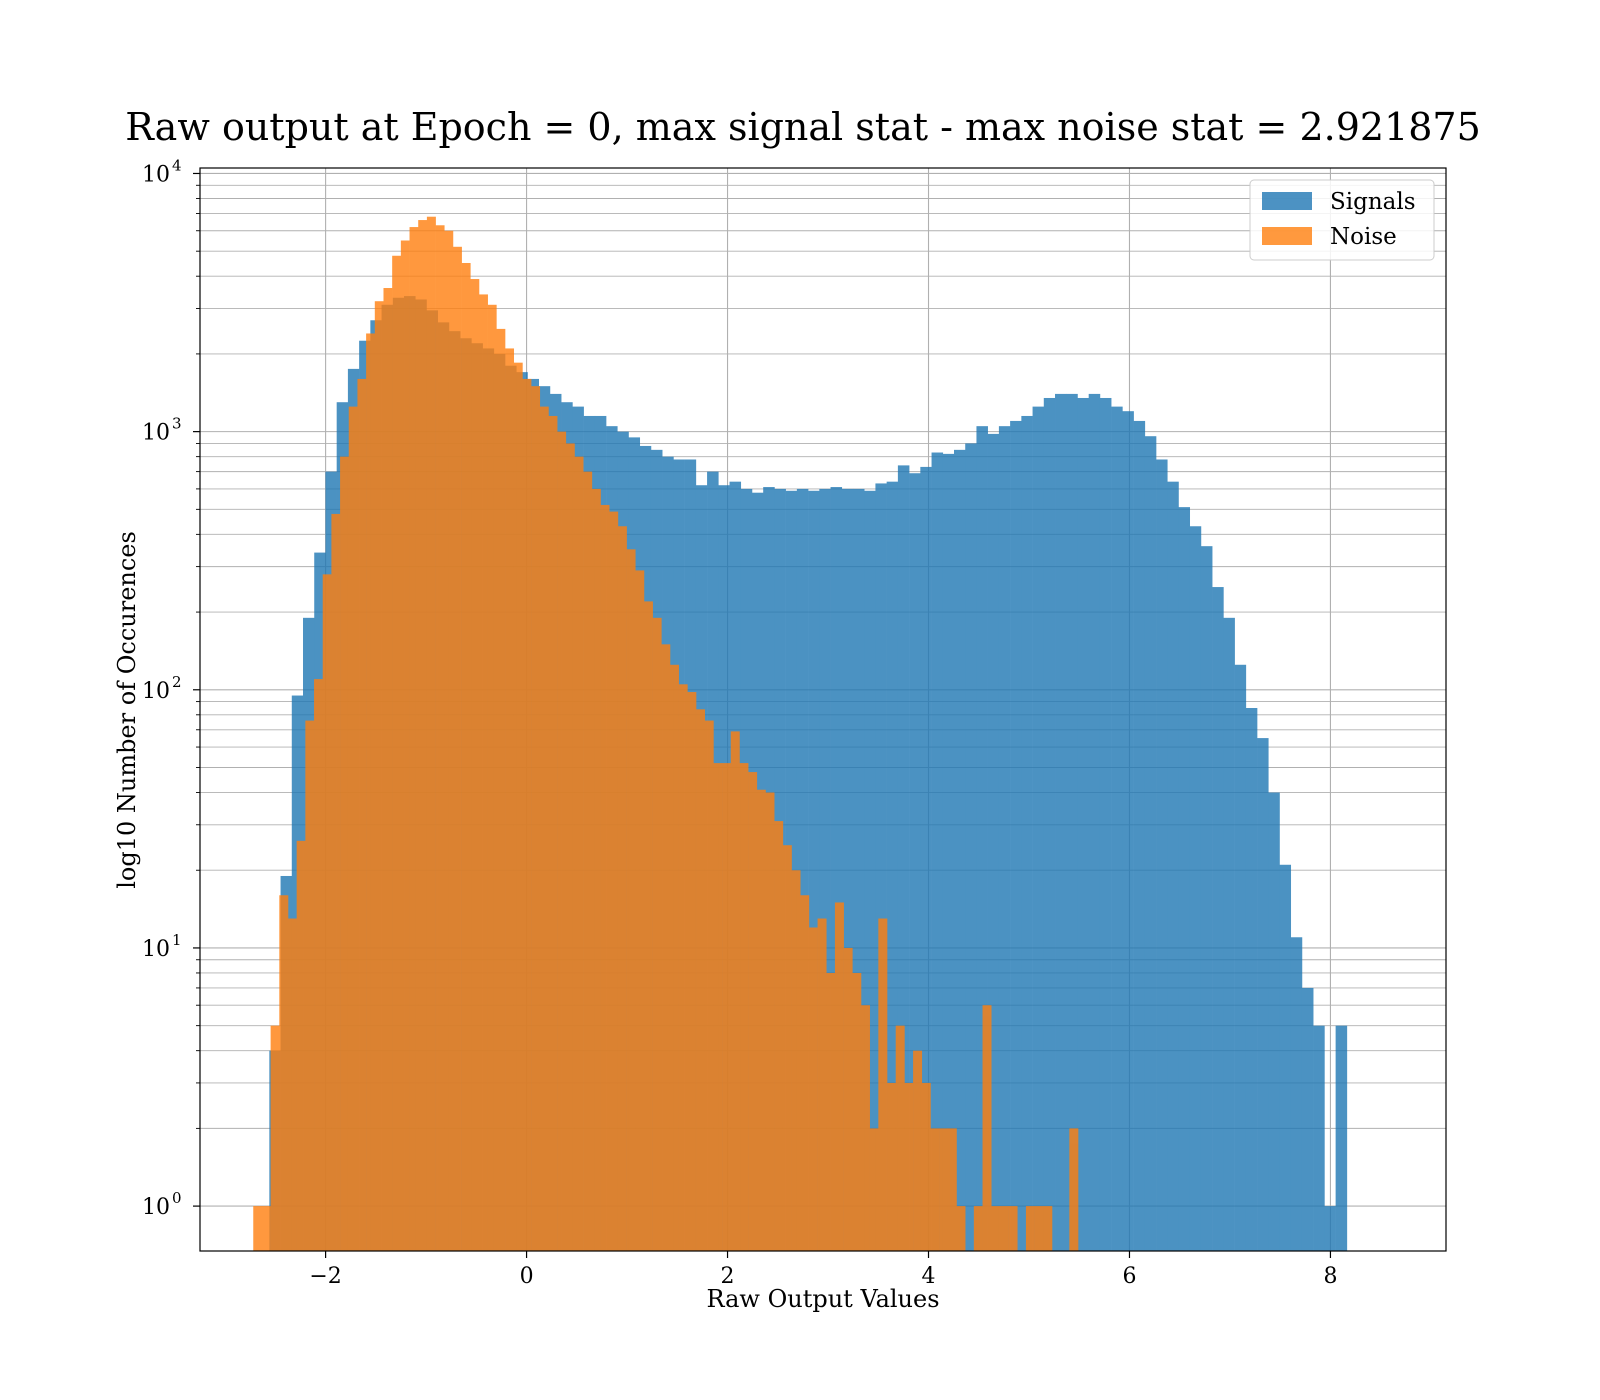  I want to click on y-tick-exponent: 3, so click(177, 424).